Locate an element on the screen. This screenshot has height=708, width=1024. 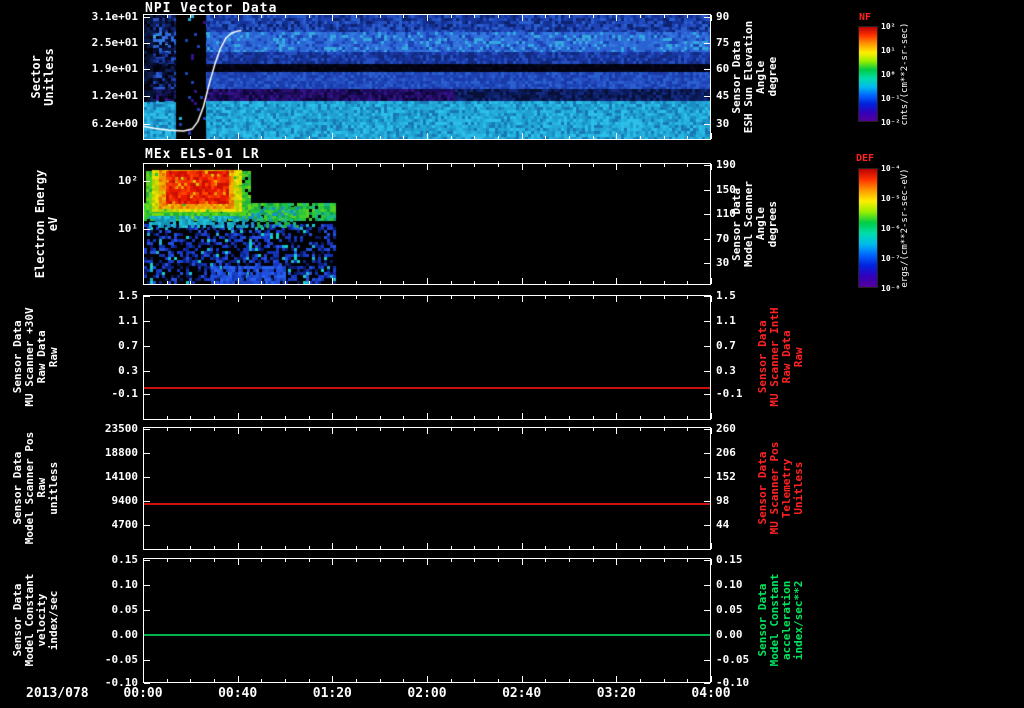
colorbar-tick-label: 10⁻⁵ is located at coordinates (891, 198).